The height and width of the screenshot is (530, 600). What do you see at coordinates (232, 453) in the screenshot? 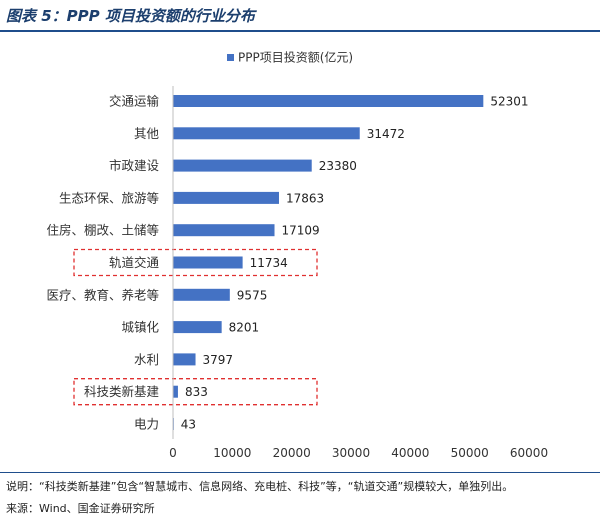
I see `x-tick-label: 10000` at bounding box center [232, 453].